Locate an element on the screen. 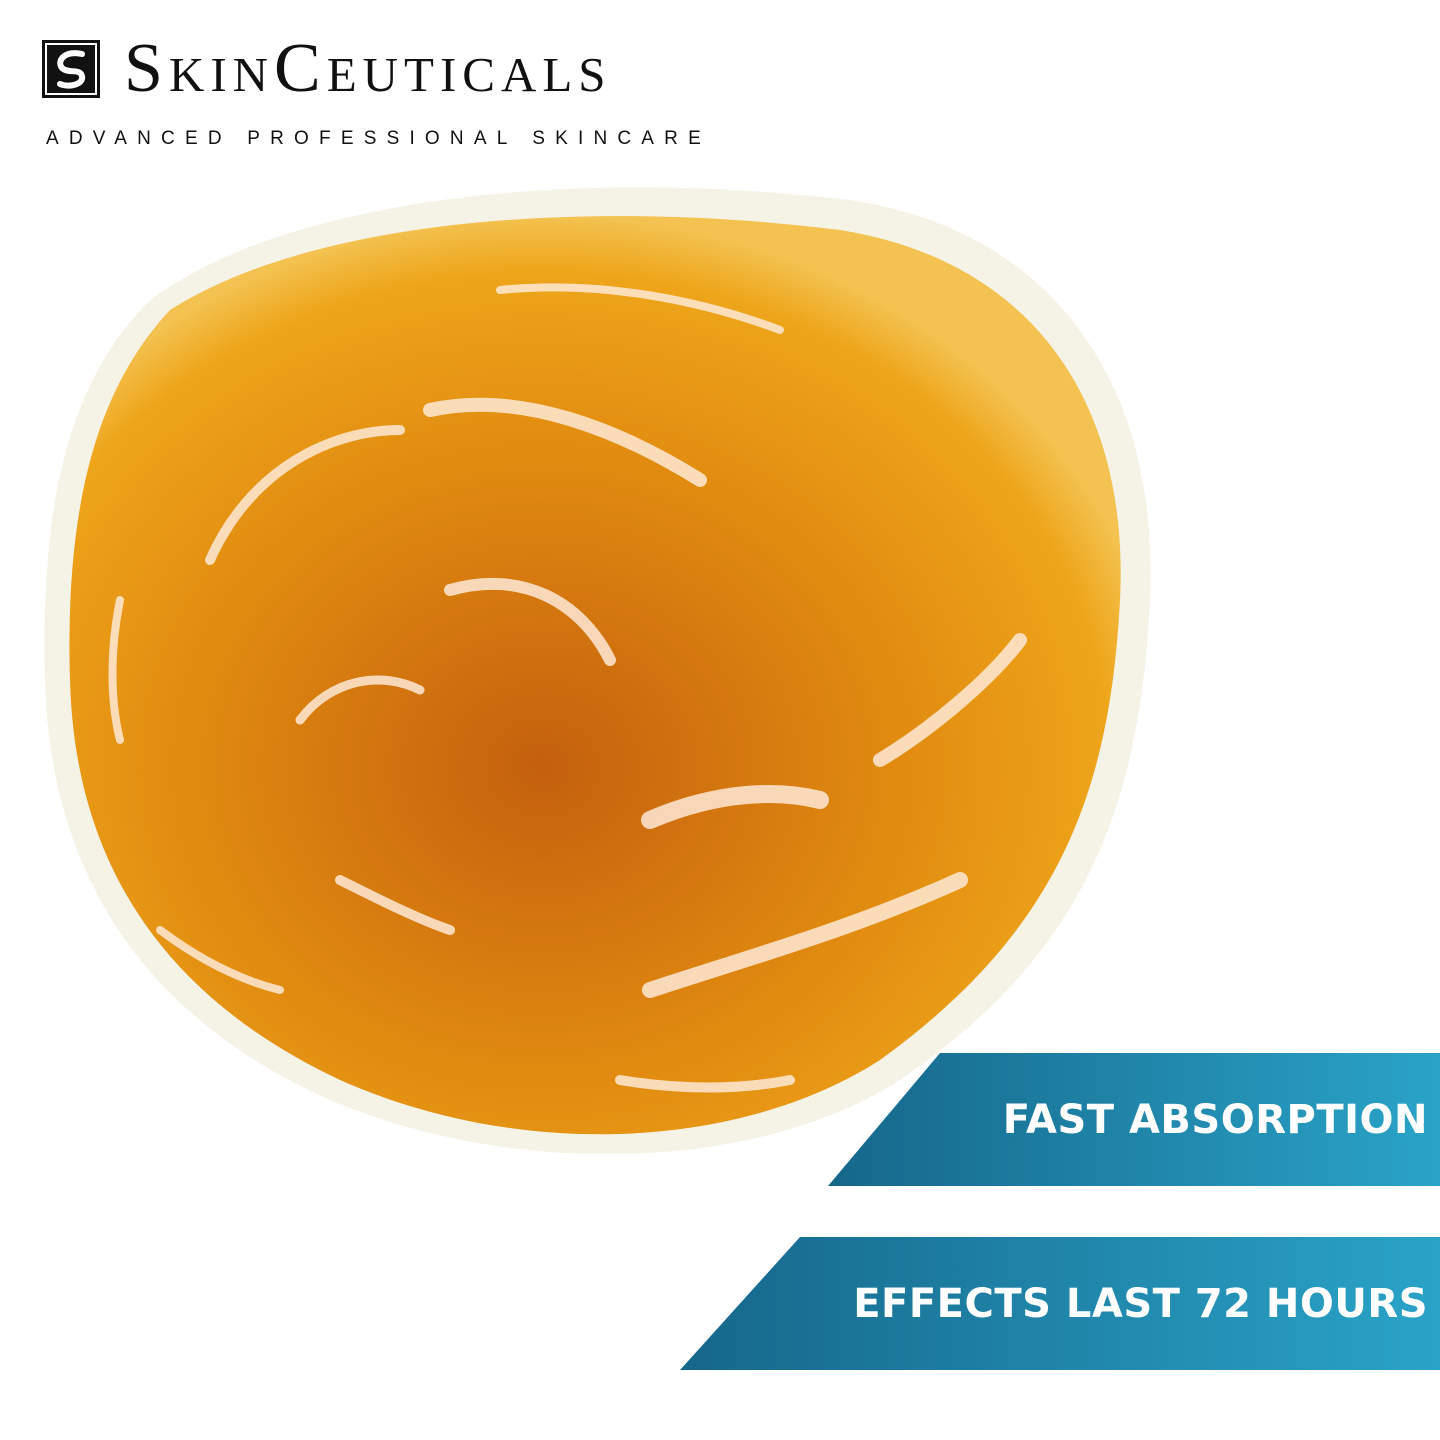 This screenshot has width=1440, height=1440. banner-fast-absorption: FAST ABSORPTION is located at coordinates (1134, 1119).